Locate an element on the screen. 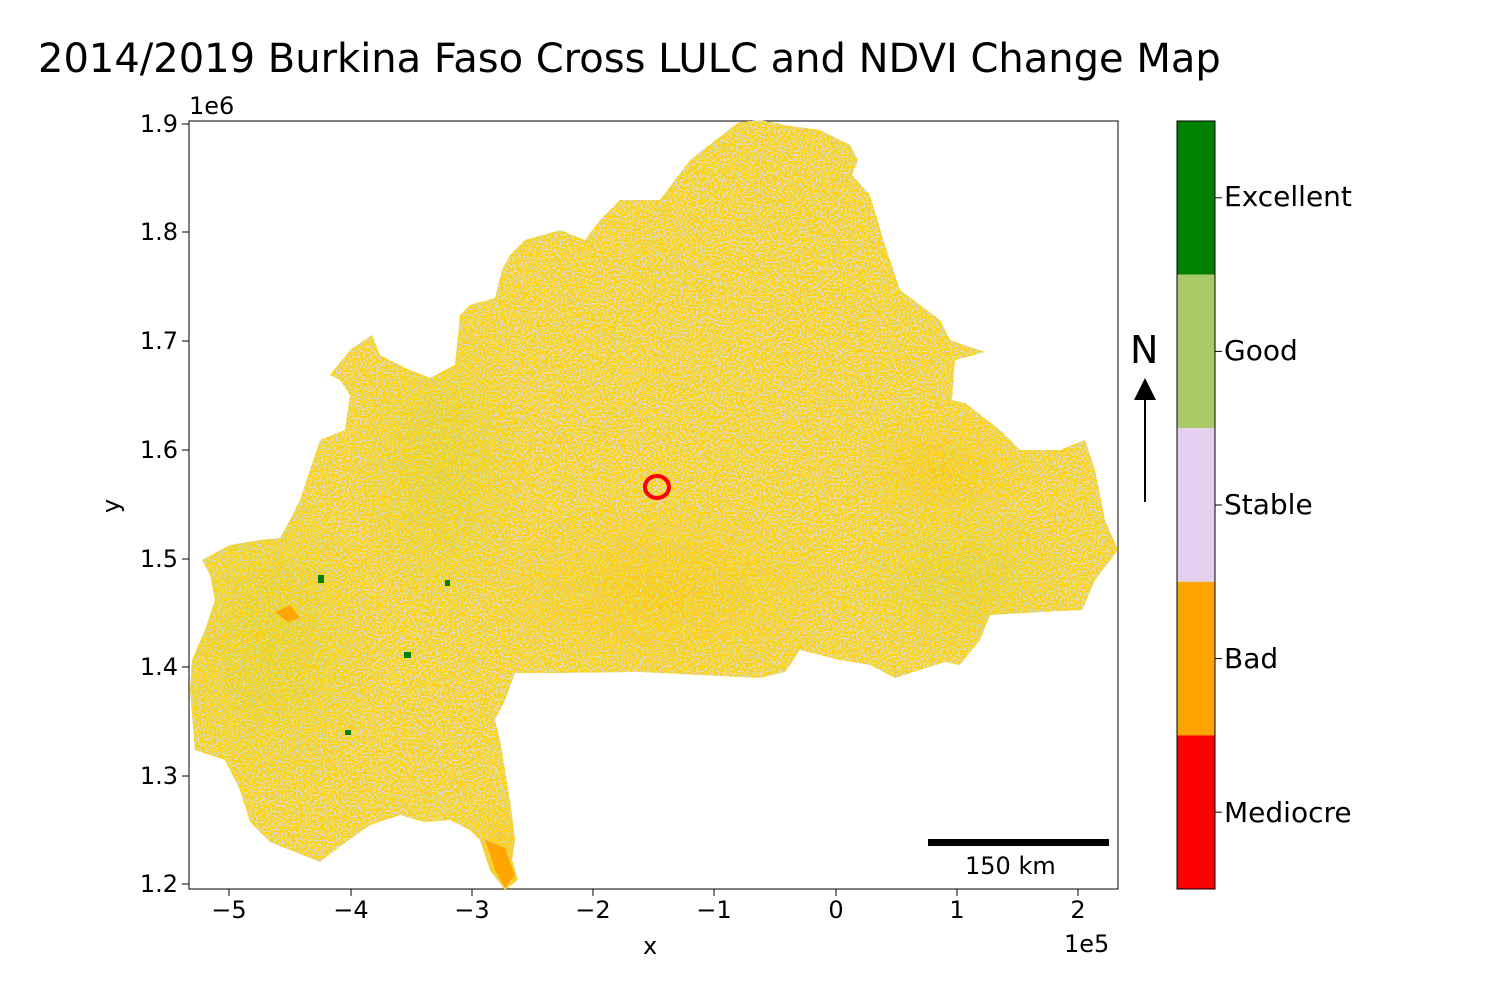  colorbar-label-good: Good is located at coordinates (1261, 350).